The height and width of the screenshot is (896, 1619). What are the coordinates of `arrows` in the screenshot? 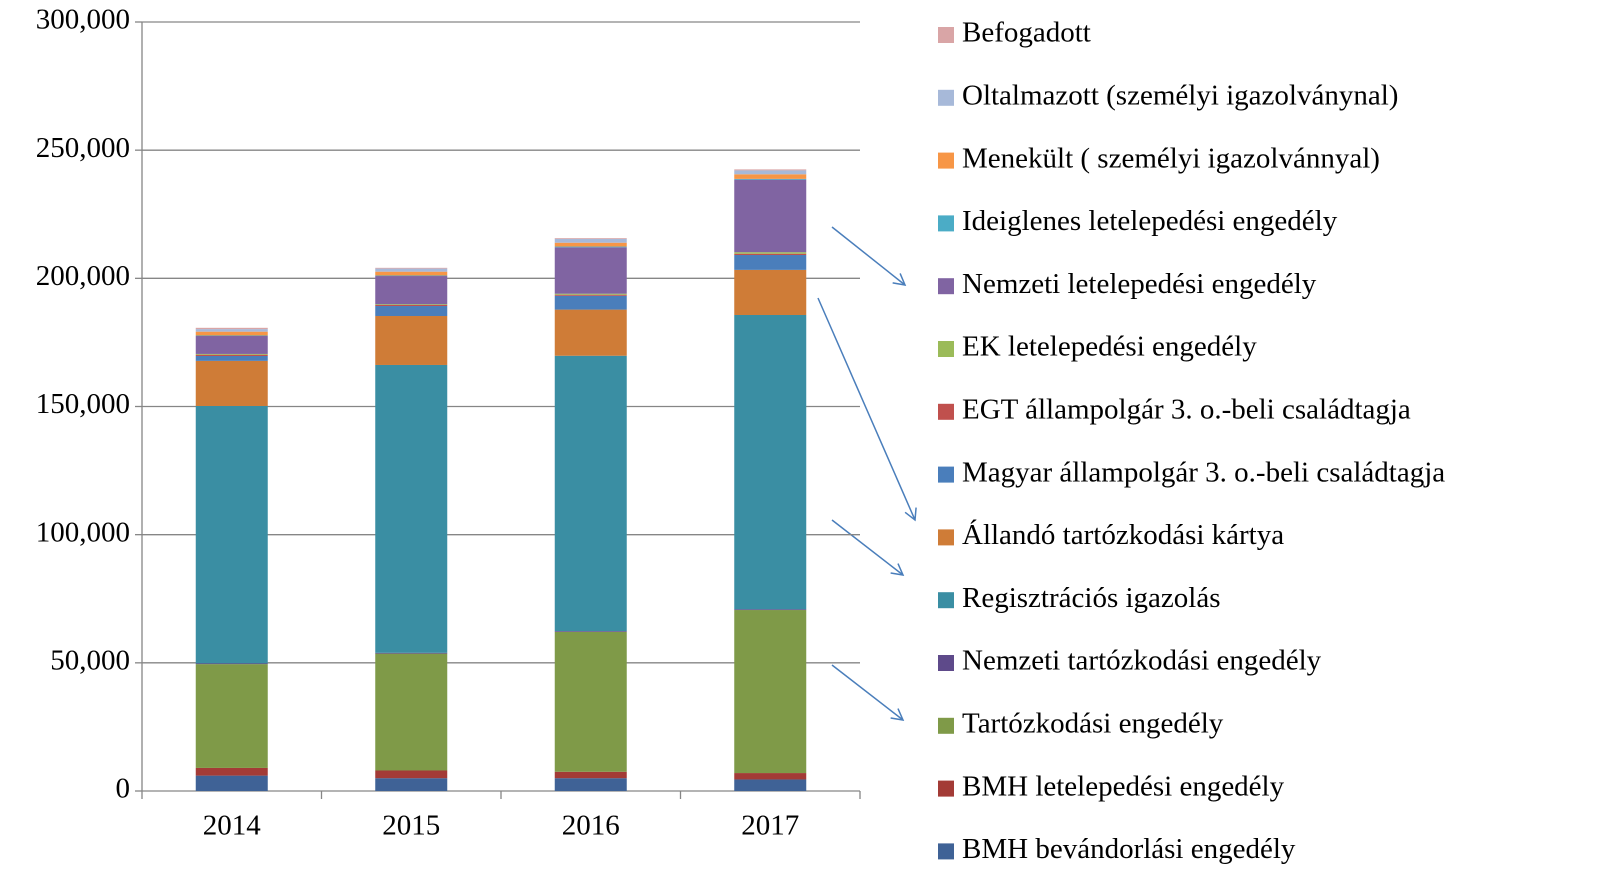 It's located at (867, 473).